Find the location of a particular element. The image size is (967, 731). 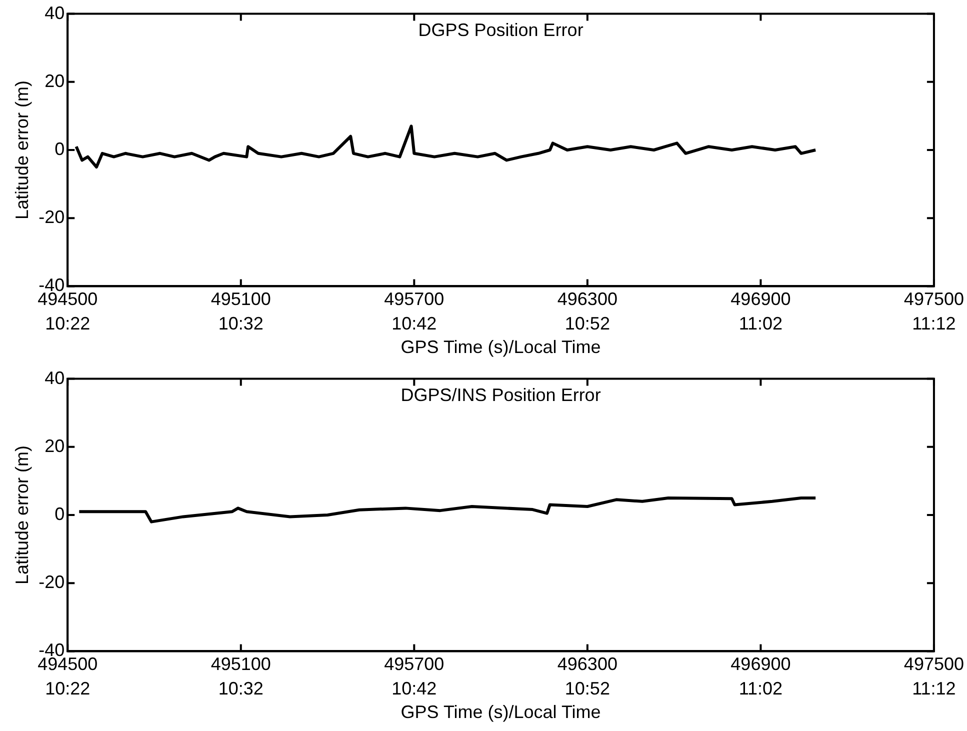

chart-title: DGPS/INS Position Error is located at coordinates (500, 394).